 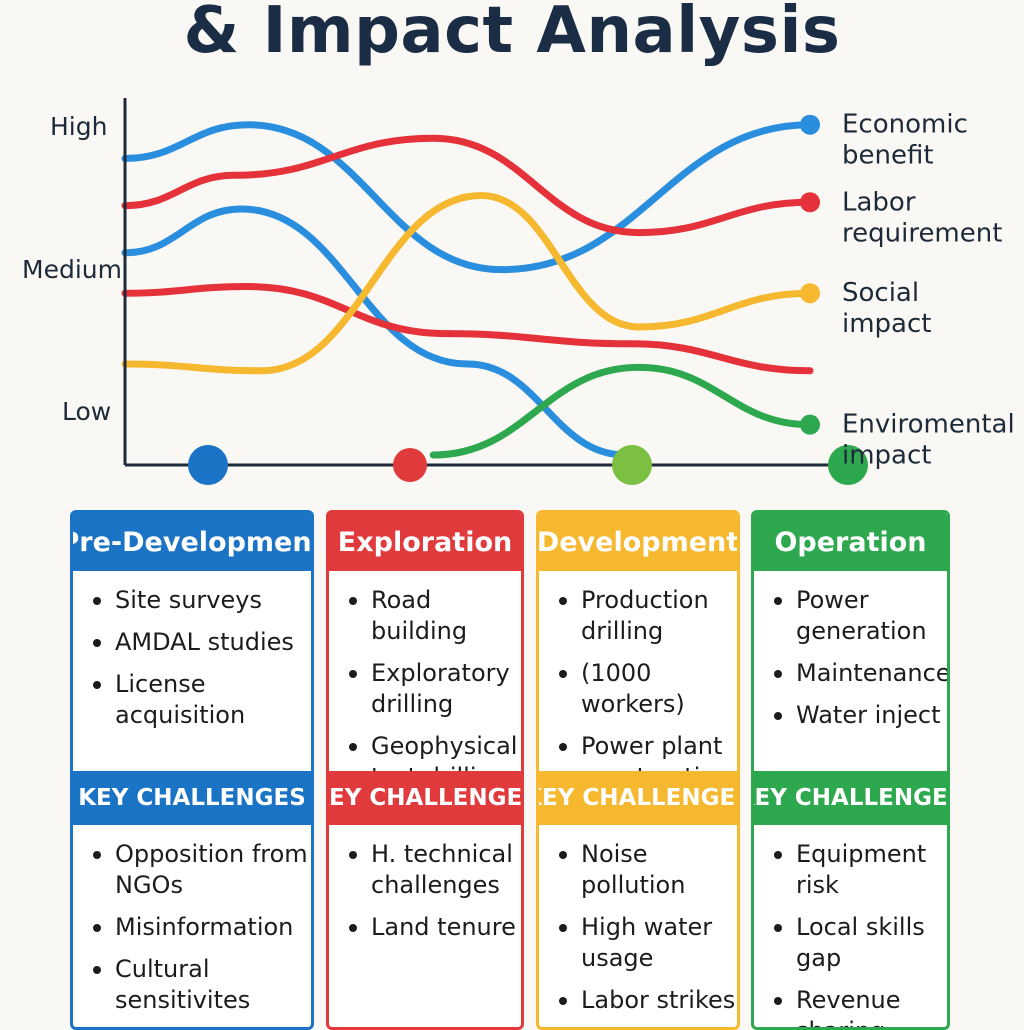 What do you see at coordinates (645, 943) in the screenshot?
I see `challenge-item: High water usage` at bounding box center [645, 943].